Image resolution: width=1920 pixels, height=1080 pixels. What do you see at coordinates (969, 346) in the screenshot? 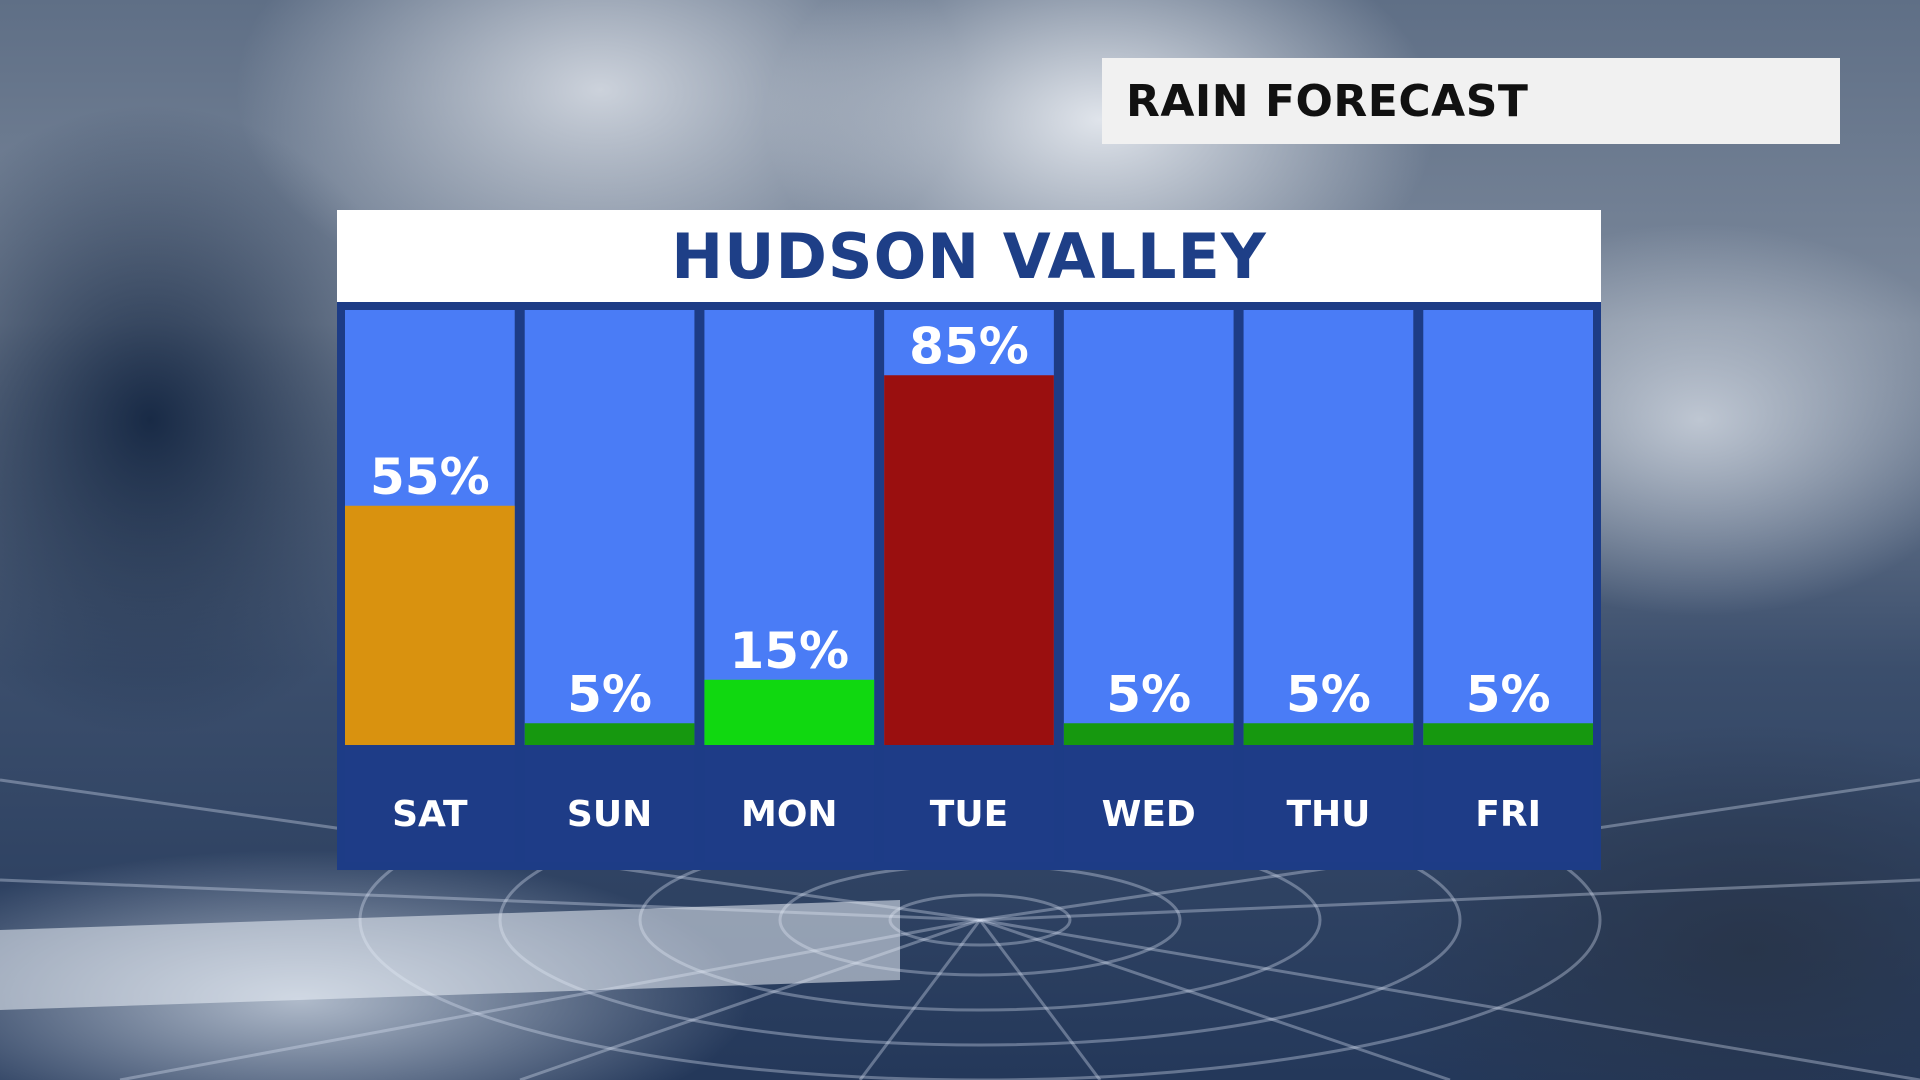
I see `pct-label-tue: 85%` at bounding box center [969, 346].